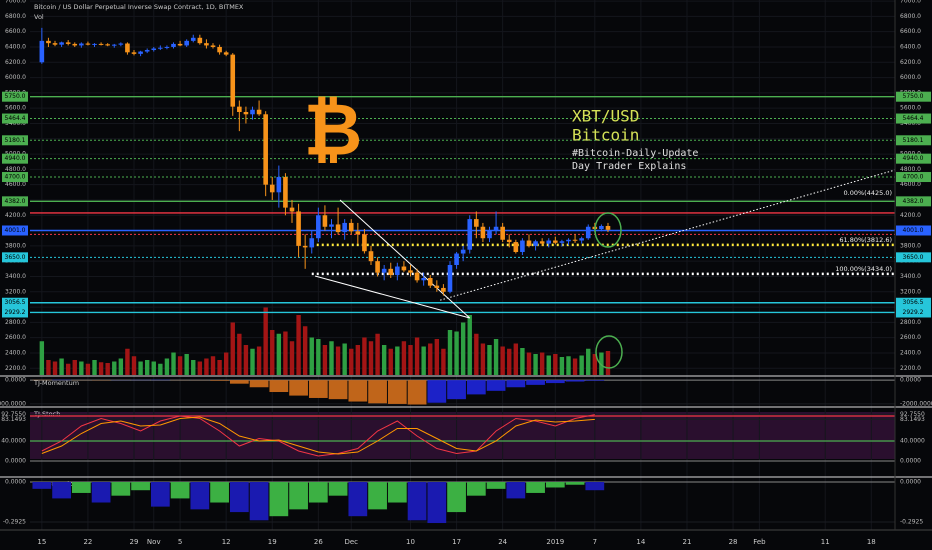 The image size is (932, 550). I want to click on y-tick-label: 2600.0, so click(910, 337).